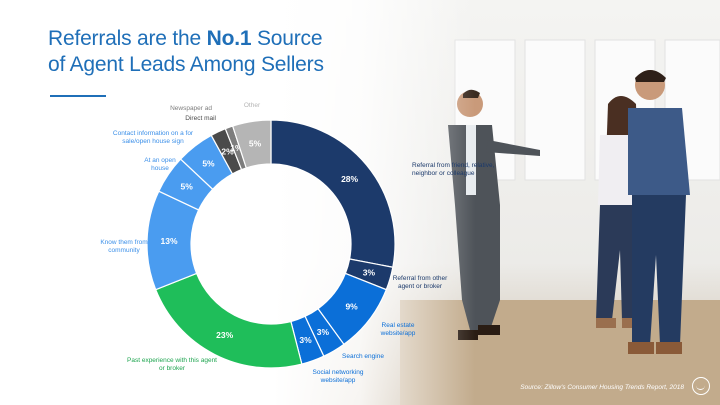 This screenshot has height=405, width=720. I want to click on slice-category-label: Real estate website/app, so click(398, 329).